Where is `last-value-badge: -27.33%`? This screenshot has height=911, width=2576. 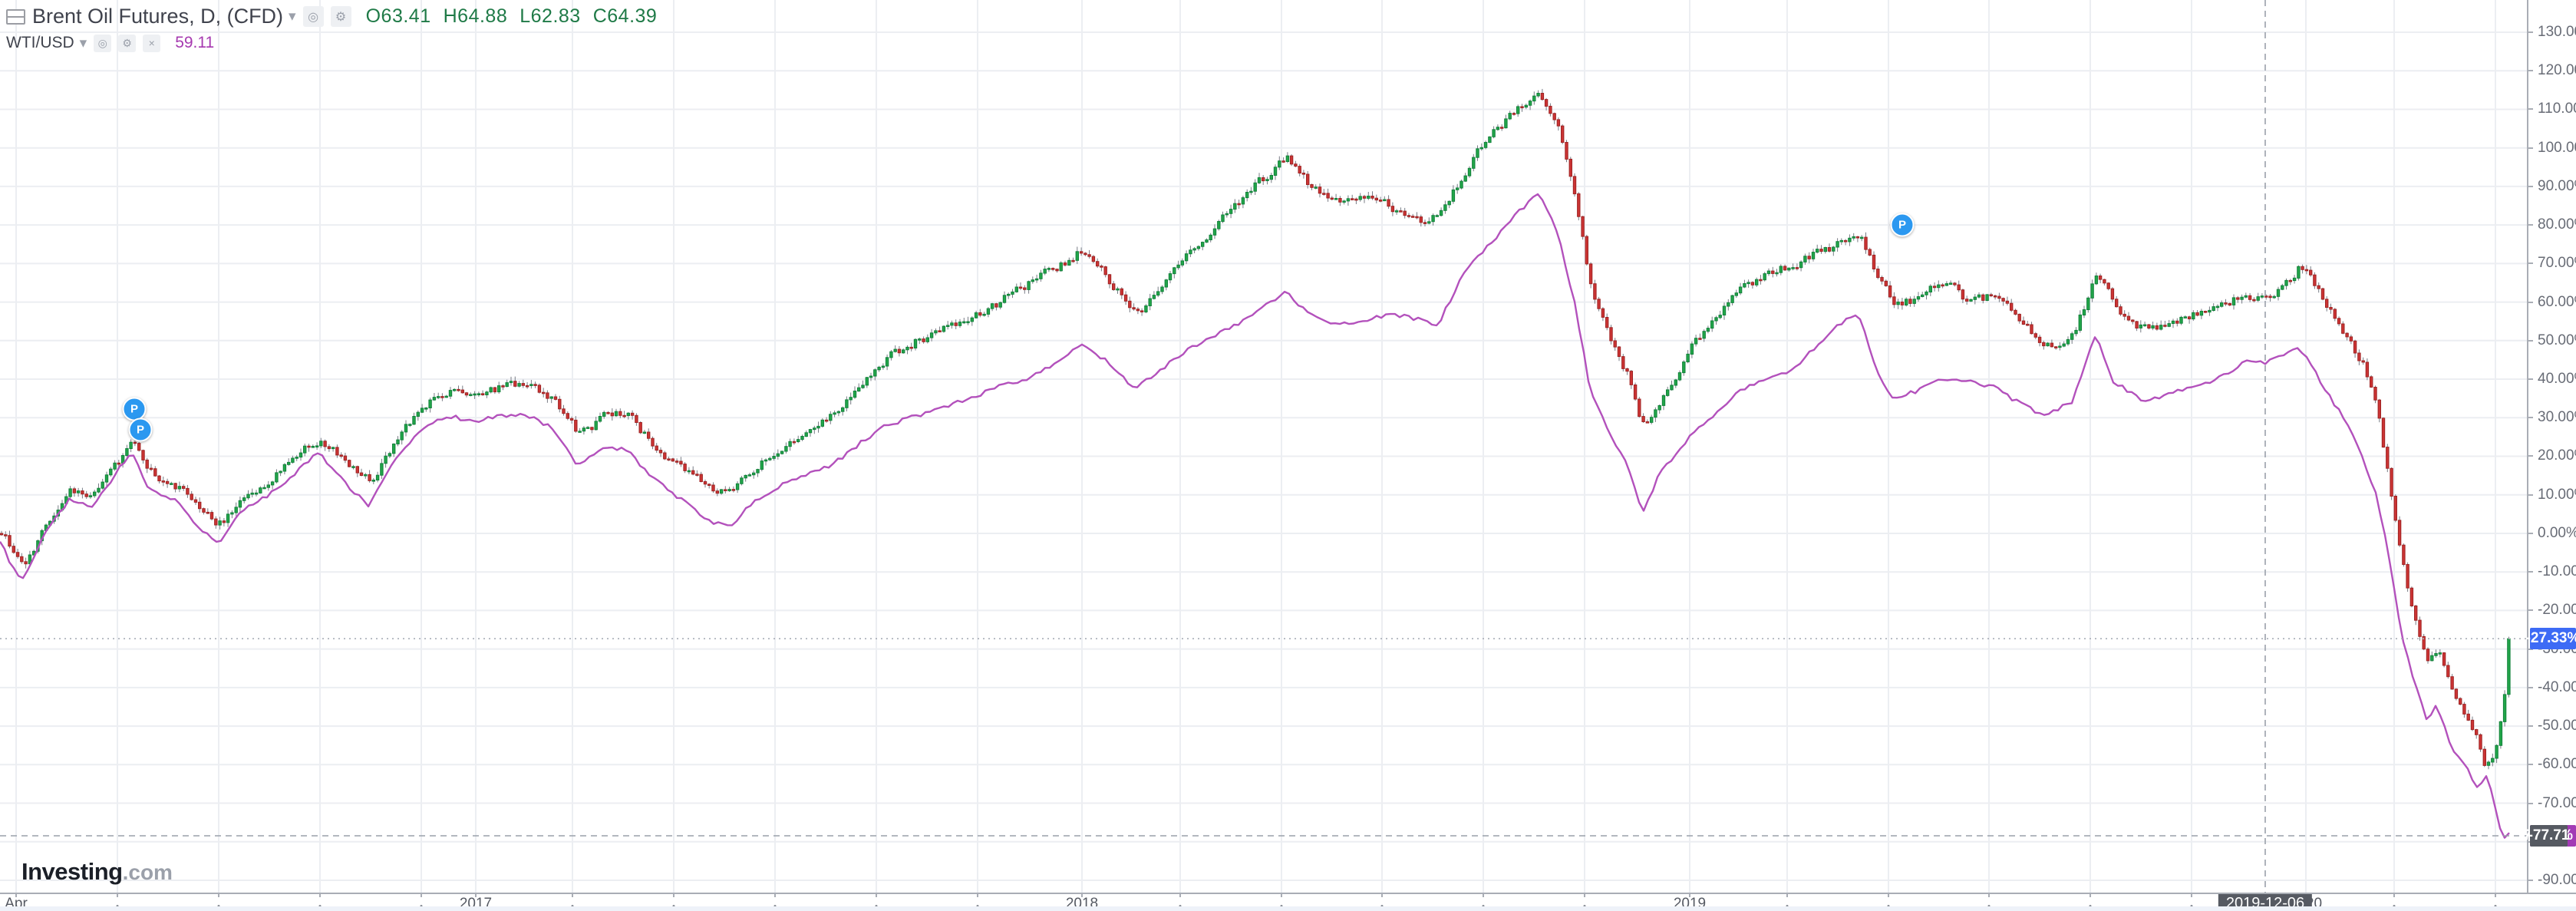
last-value-badge: -27.33% is located at coordinates (2551, 639).